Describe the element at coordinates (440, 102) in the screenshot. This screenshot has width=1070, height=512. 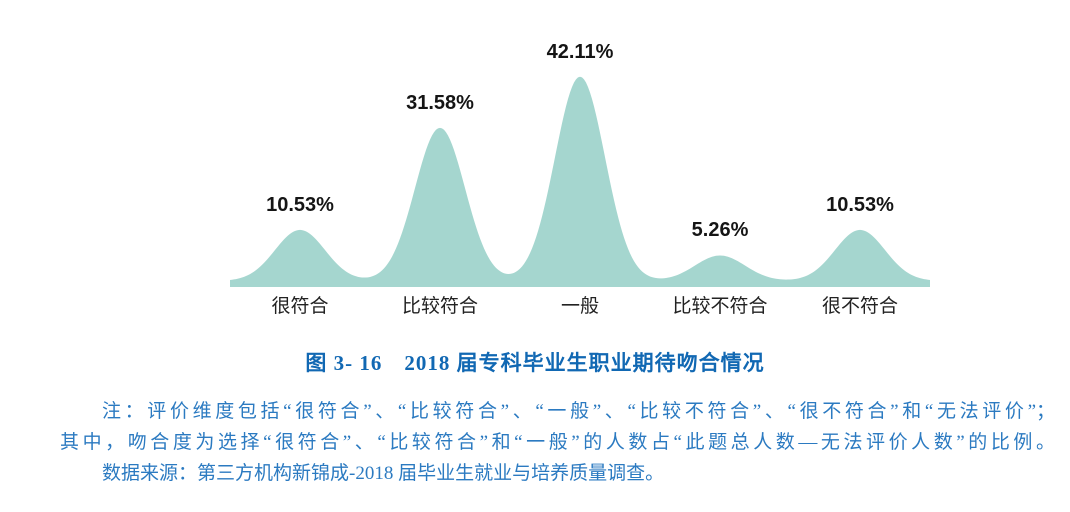
I see `peak-value-label: 31.58%` at that location.